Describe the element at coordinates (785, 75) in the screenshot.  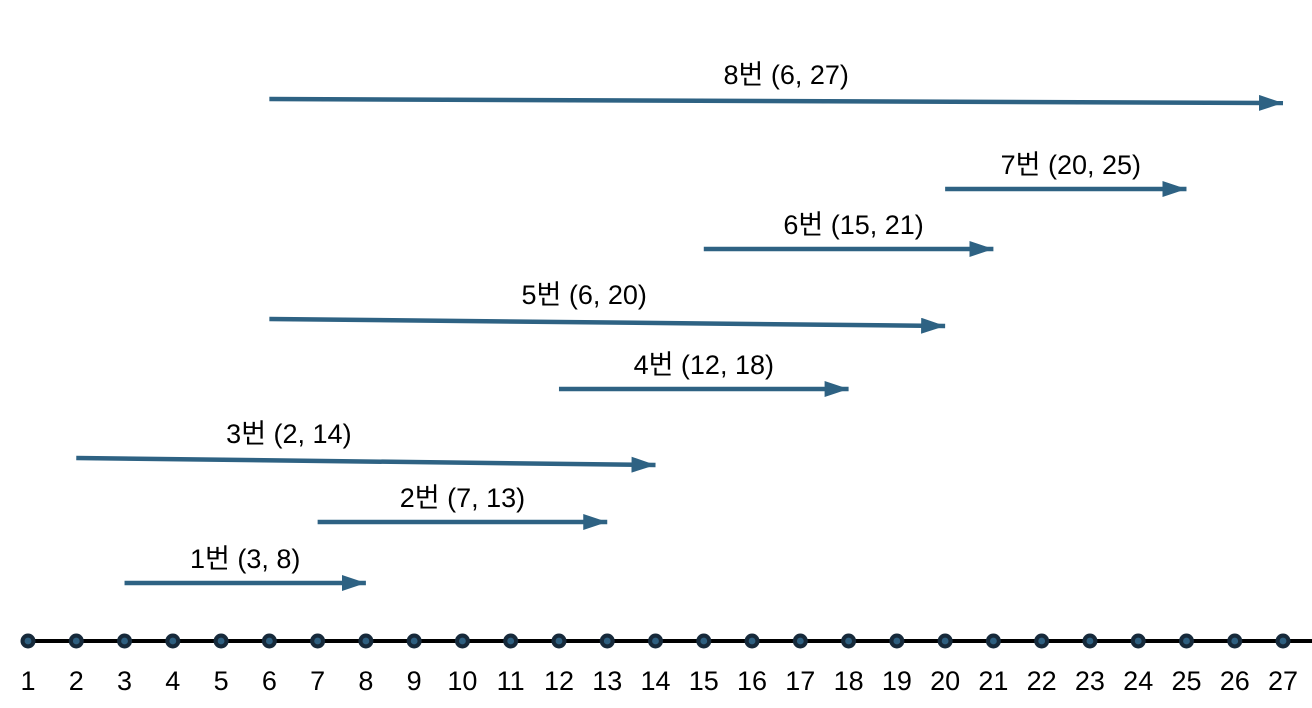
I see `interval-label: 8번 (6, 27)` at that location.